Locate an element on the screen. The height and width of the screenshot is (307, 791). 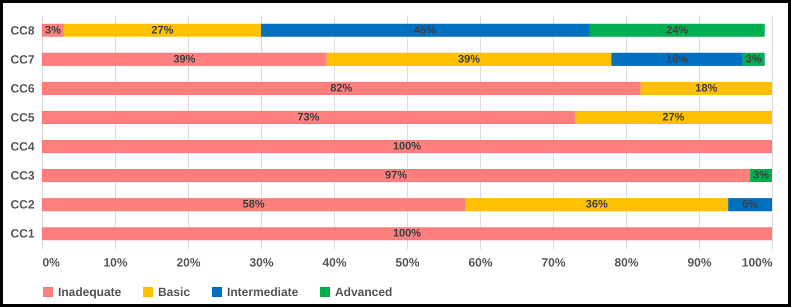
x-tick-label: 100% is located at coordinates (757, 263).